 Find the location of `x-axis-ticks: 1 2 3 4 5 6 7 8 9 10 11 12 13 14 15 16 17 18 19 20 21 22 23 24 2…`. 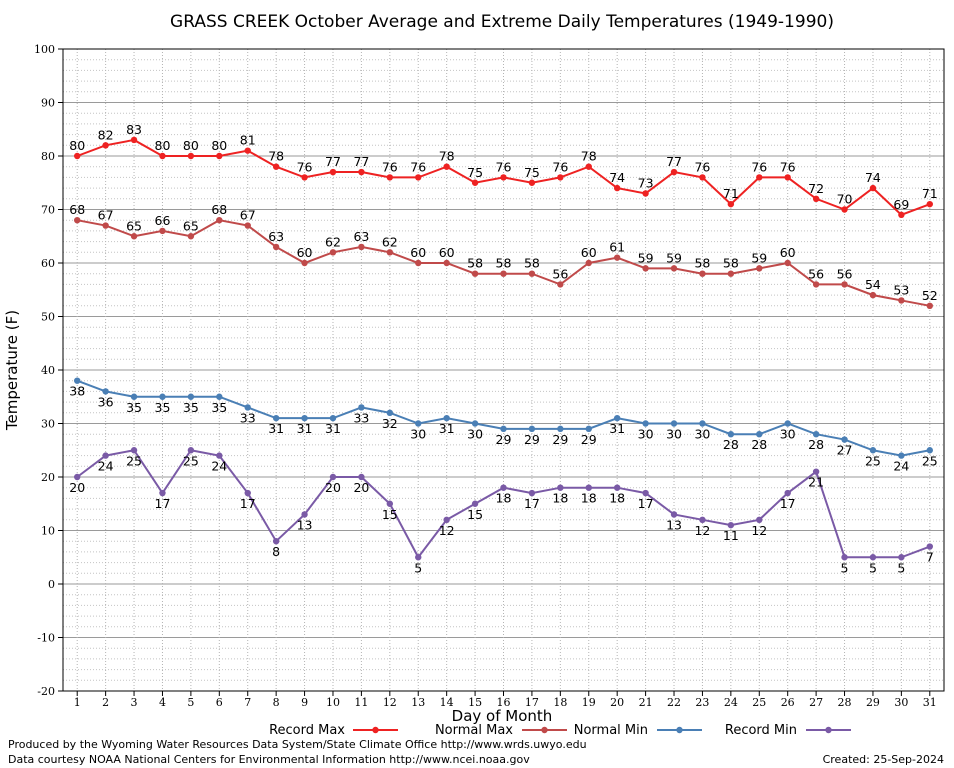

x-axis-ticks: 1 2 3 4 5 6 7 8 9 10 11 12 13 14 15 16 17 18 19 20 21 22 23 24 2… is located at coordinates (505, 700).